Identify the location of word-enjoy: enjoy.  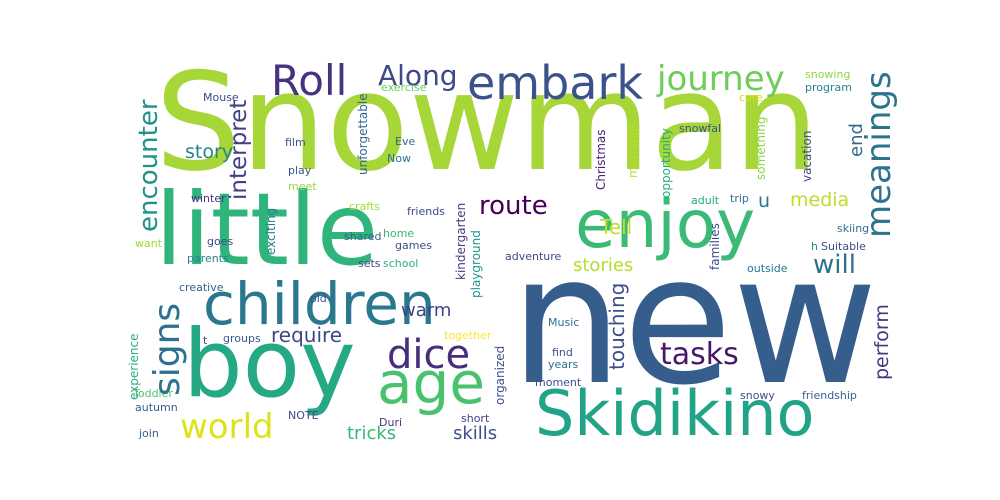
(665, 224).